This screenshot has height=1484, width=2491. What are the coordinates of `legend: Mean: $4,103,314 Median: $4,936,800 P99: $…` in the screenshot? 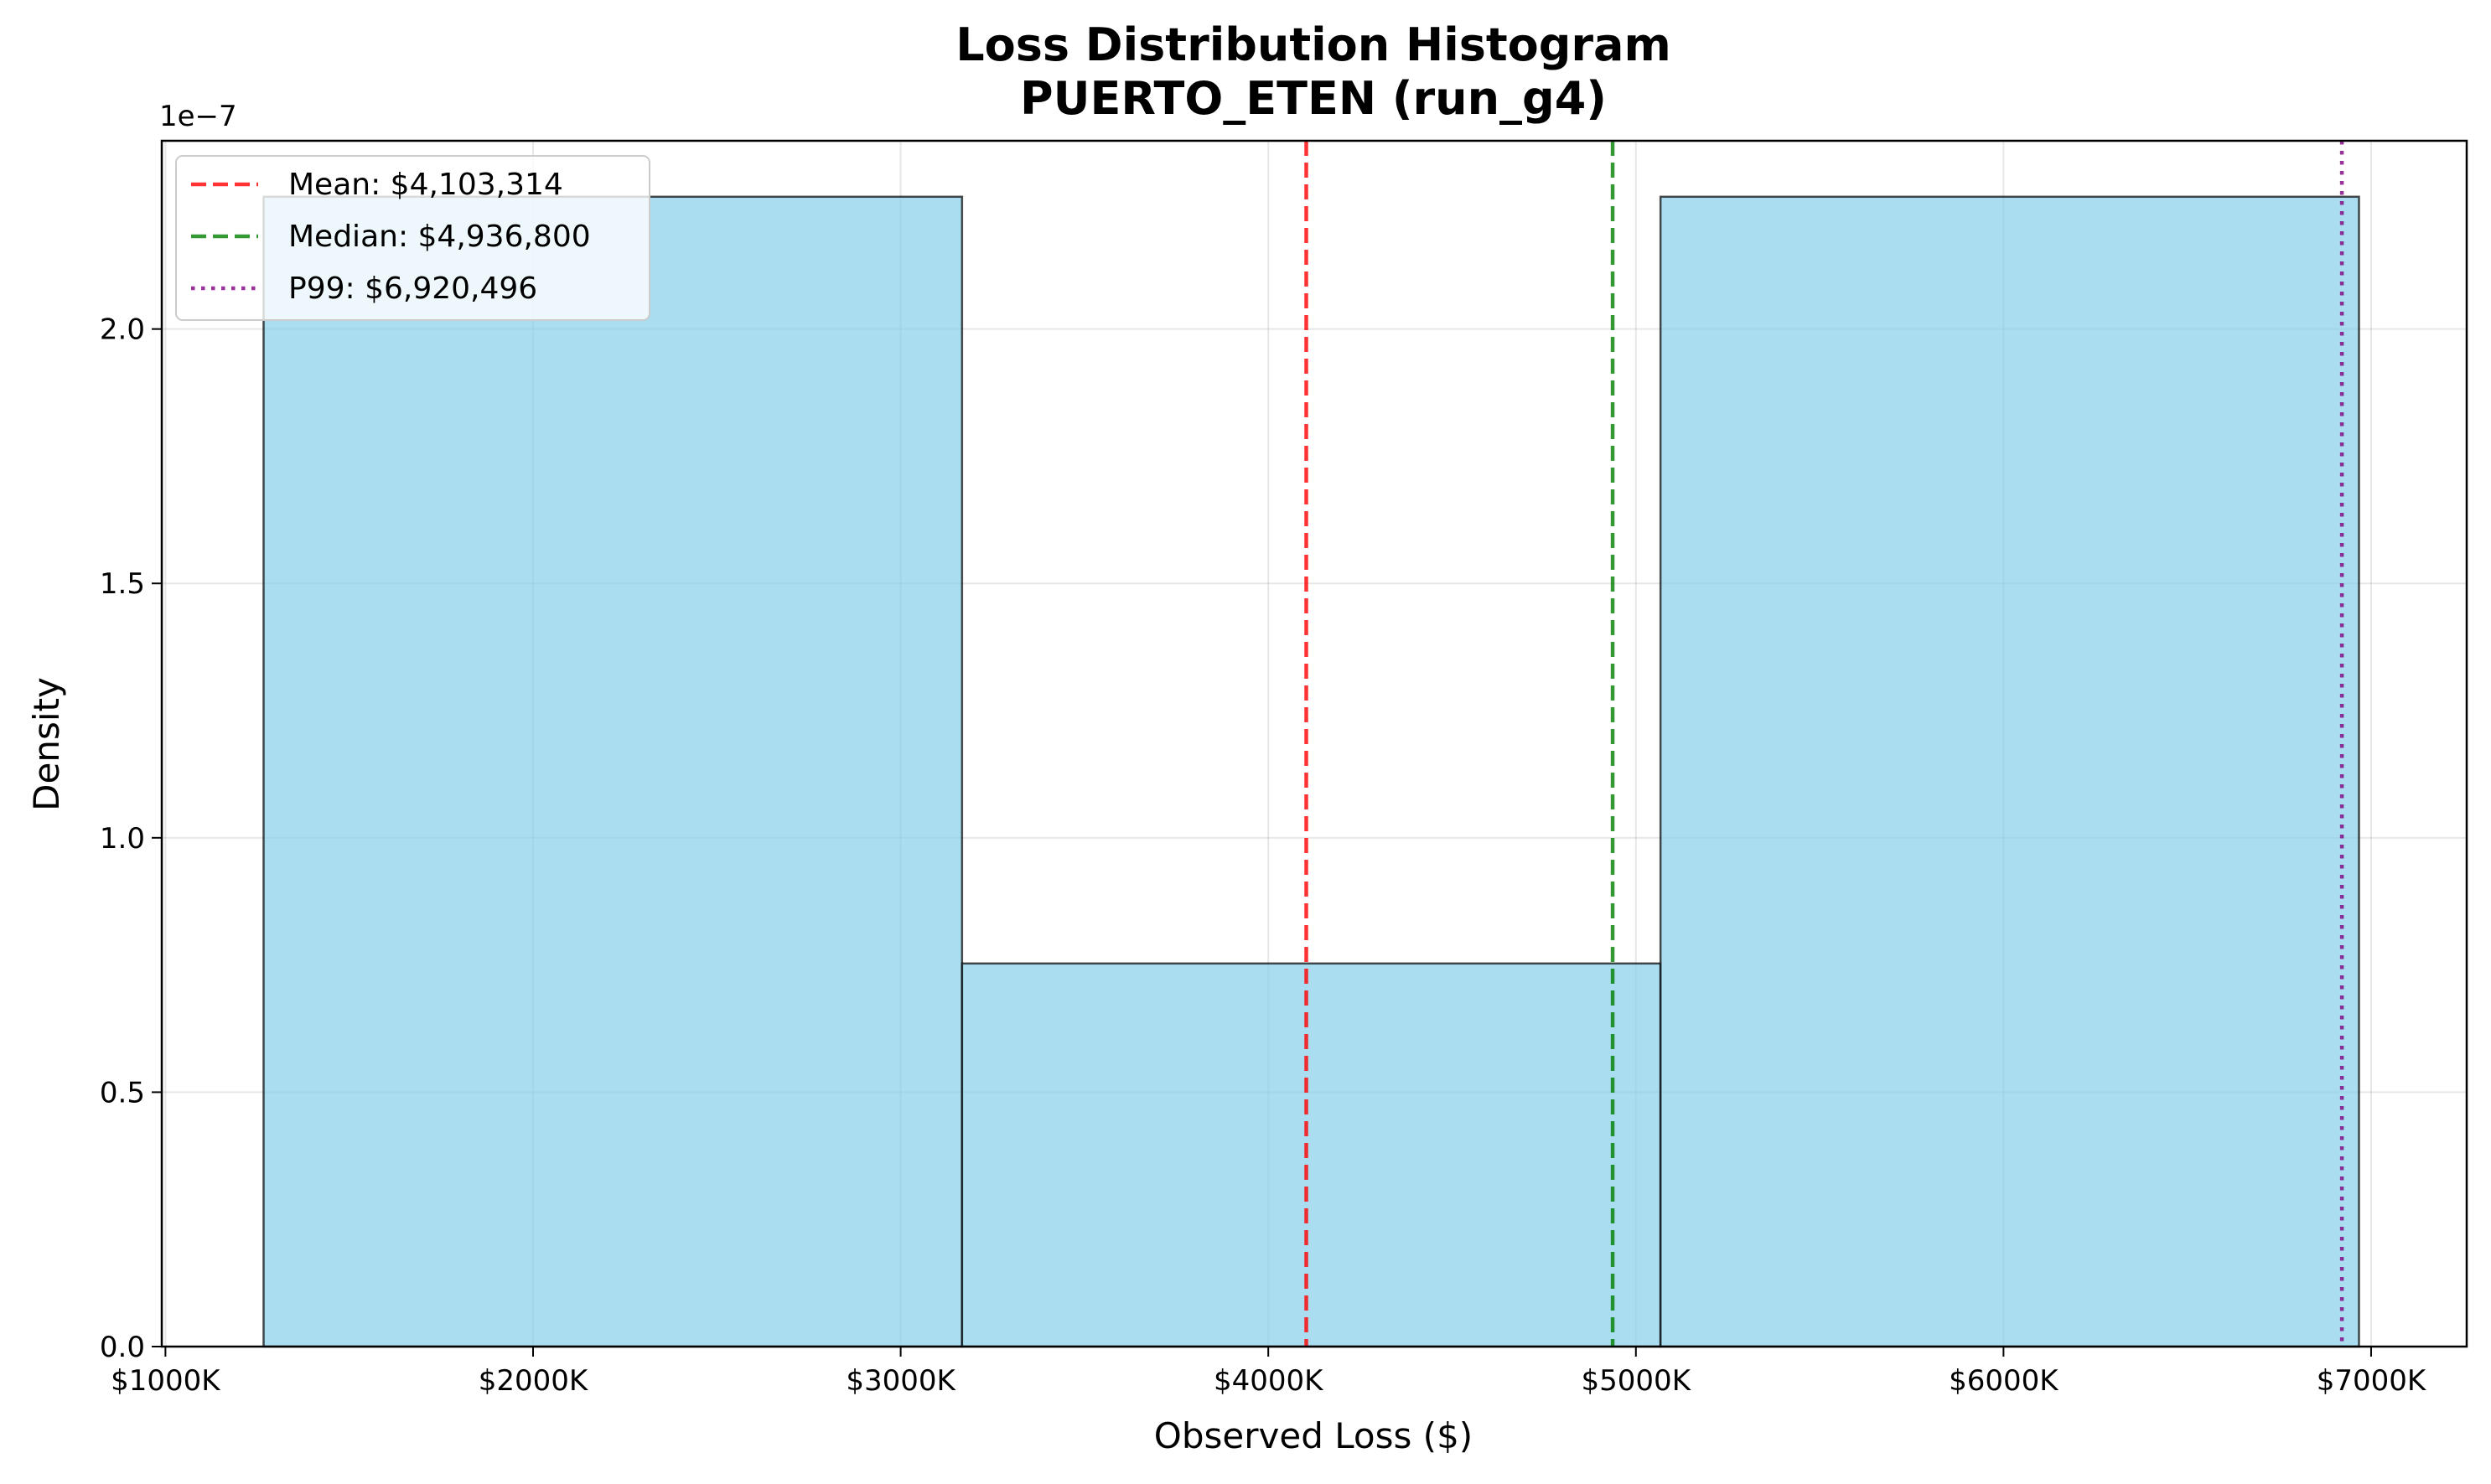 It's located at (412, 238).